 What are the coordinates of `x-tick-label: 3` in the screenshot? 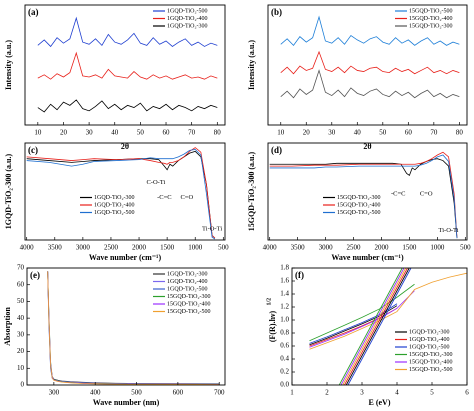 It's located at (362, 393).